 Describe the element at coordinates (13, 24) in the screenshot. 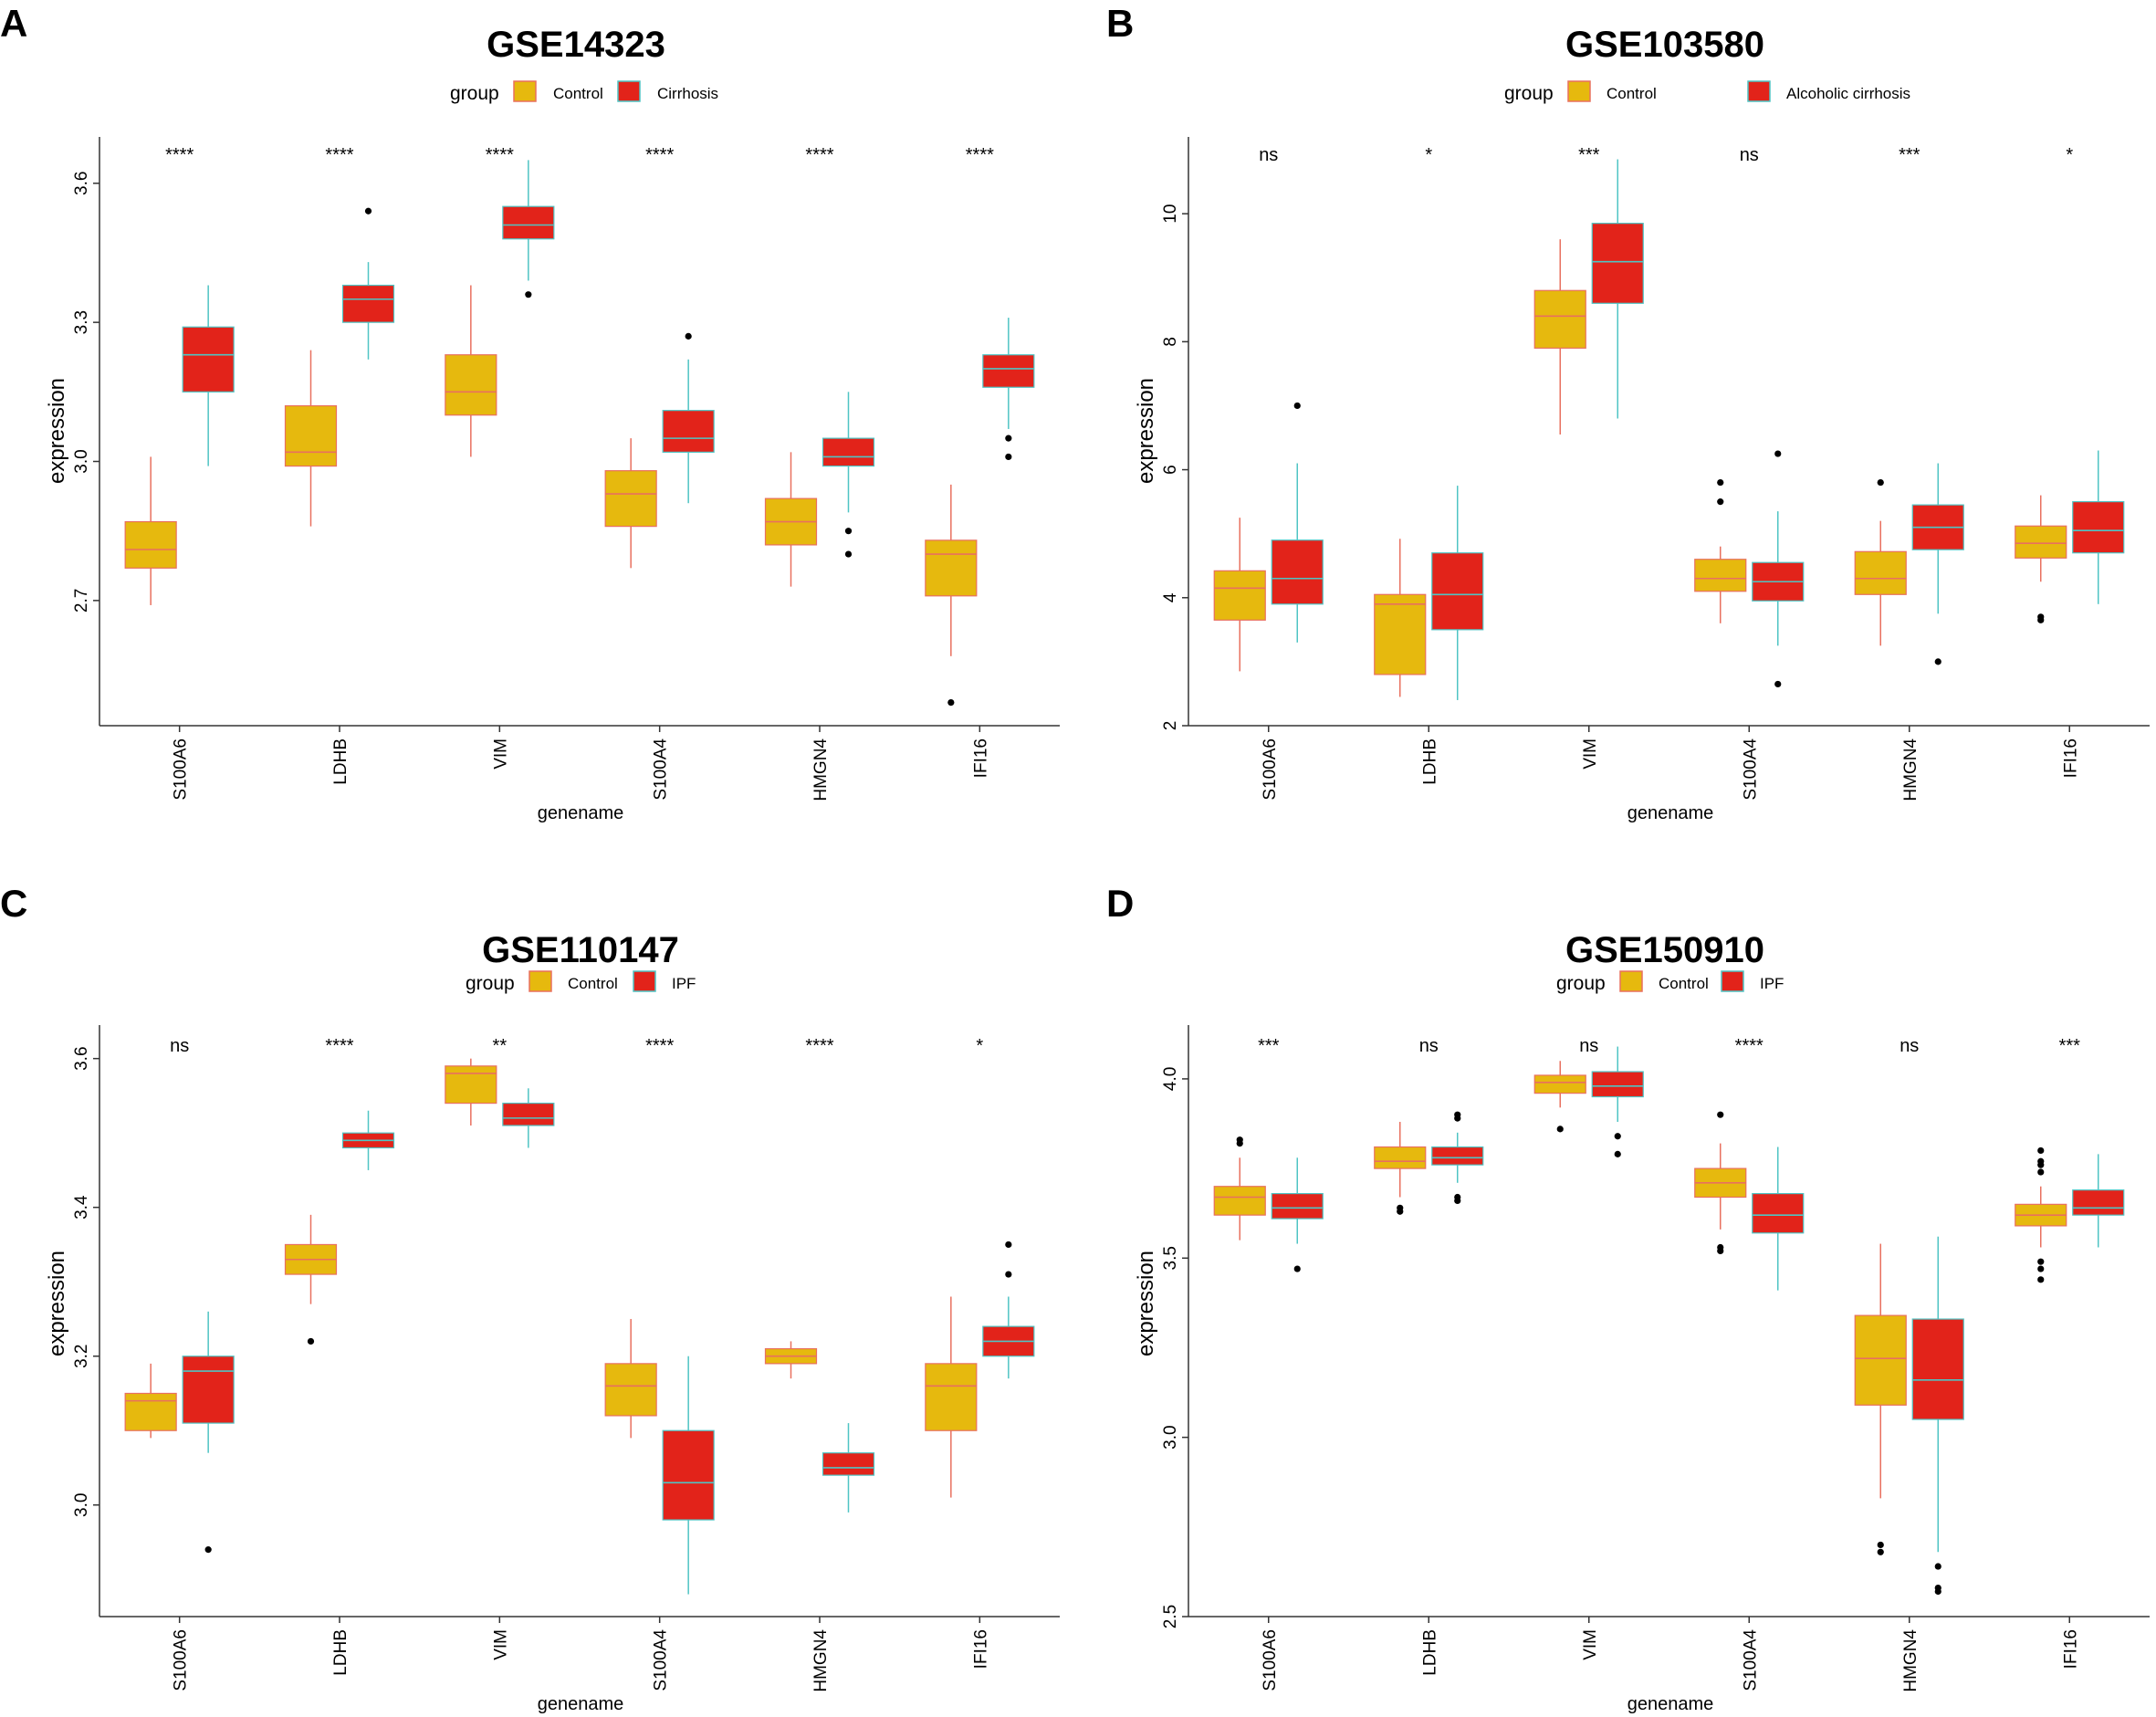

I see `panel-letter: A` at that location.